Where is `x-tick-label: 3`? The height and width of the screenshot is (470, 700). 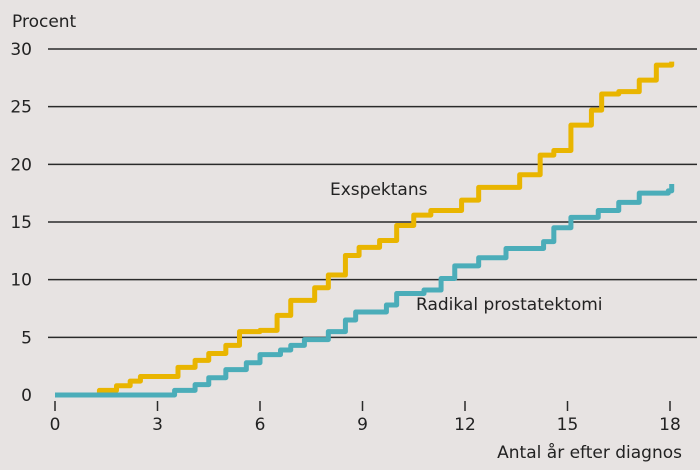
x-tick-label: 3 is located at coordinates (157, 425).